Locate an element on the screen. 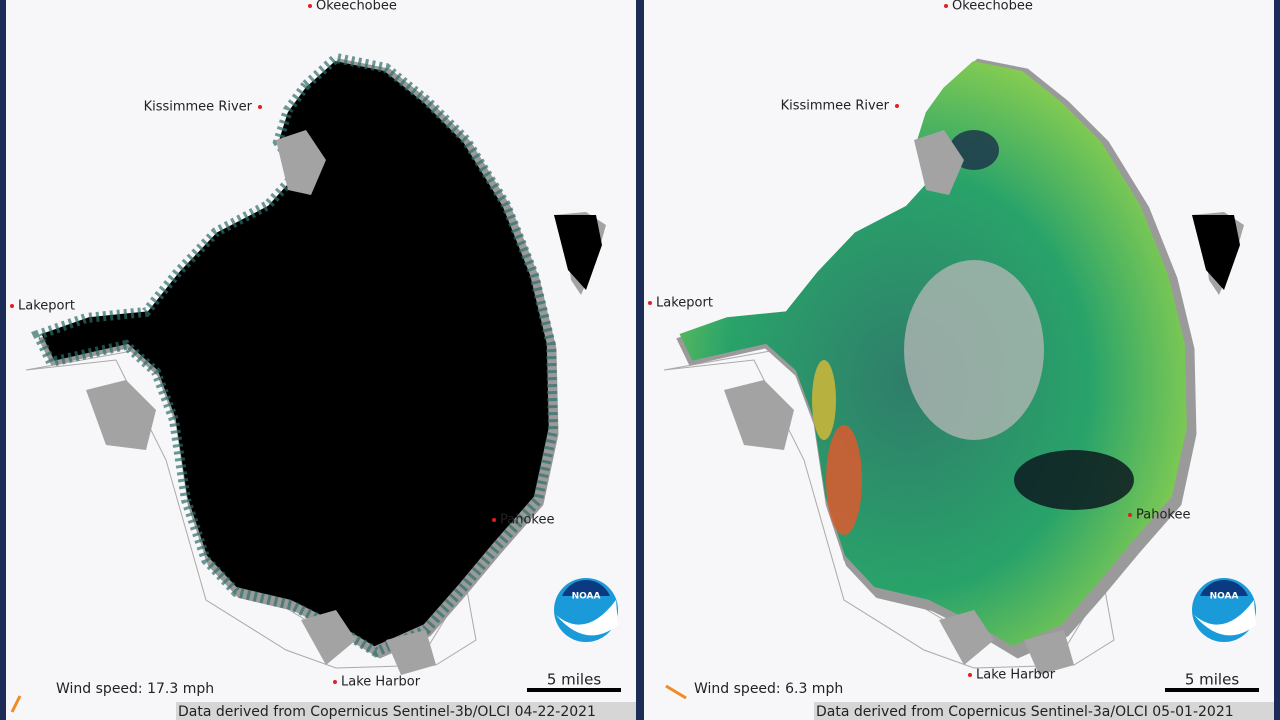 The image size is (1280, 720). cloud-gap is located at coordinates (974, 350).